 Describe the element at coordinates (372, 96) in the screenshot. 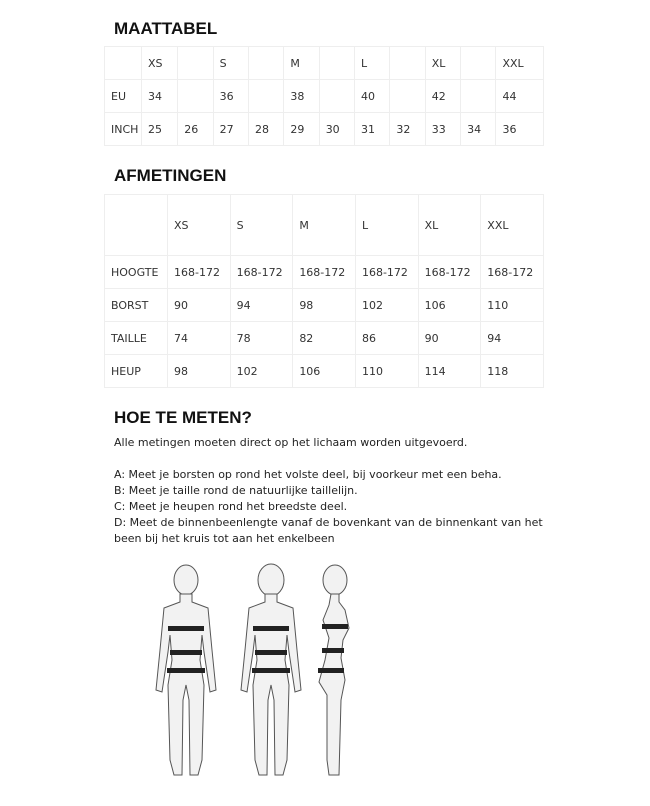

I see `table-cell: 40` at that location.